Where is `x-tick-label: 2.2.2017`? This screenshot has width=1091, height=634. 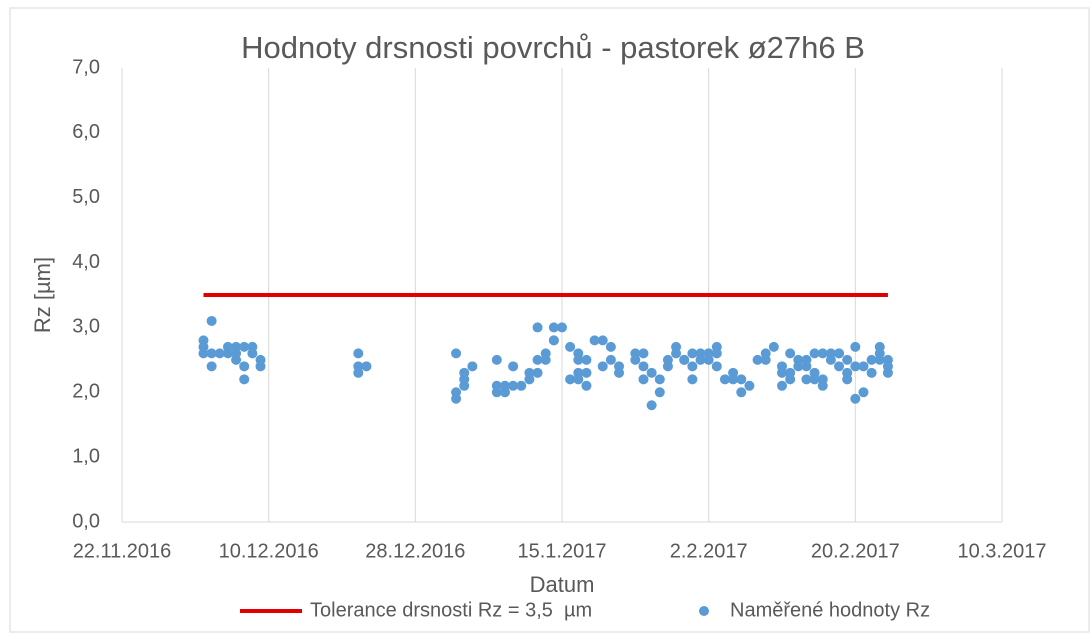
x-tick-label: 2.2.2017 is located at coordinates (709, 551).